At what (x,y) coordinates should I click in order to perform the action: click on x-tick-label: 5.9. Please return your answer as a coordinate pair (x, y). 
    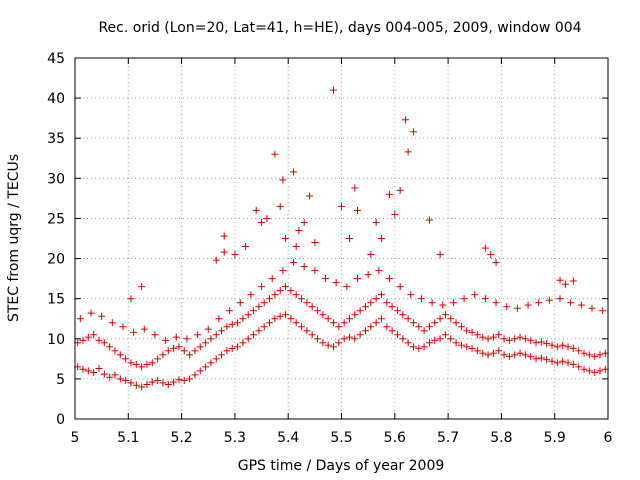
    Looking at the image, I should click on (555, 438).